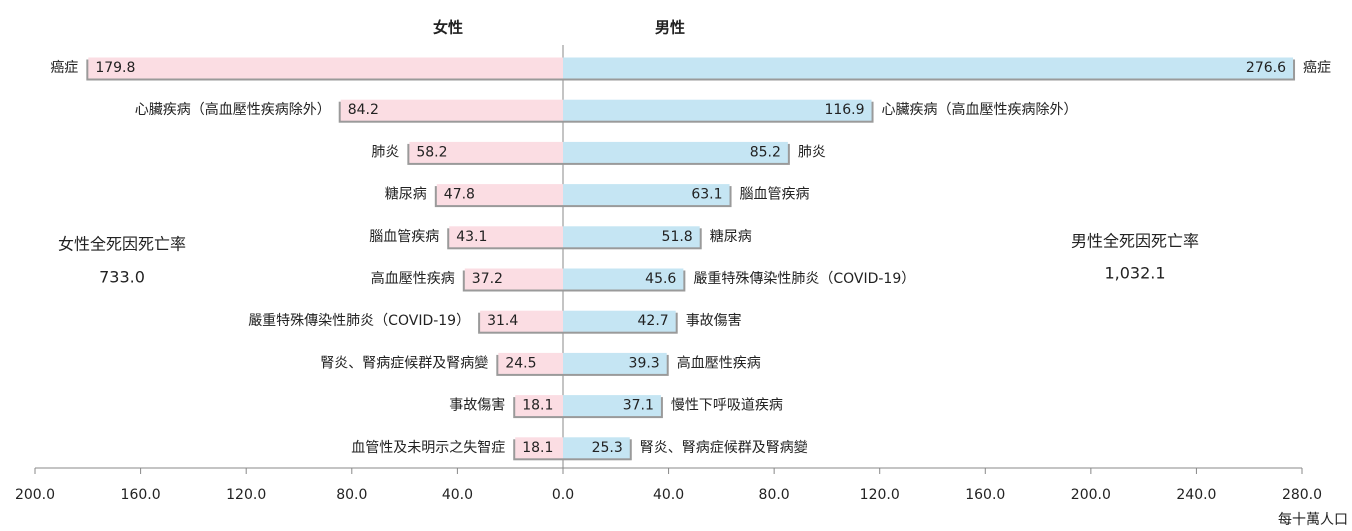  Describe the element at coordinates (670, 28) in the screenshot. I see `male-header: 男性` at that location.